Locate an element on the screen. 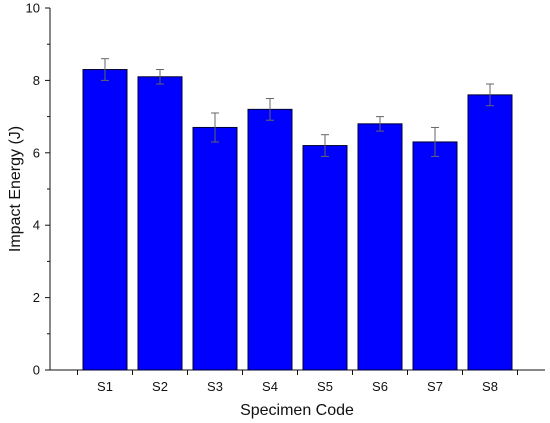 The image size is (550, 423). error-bar-s7 is located at coordinates (435, 141).